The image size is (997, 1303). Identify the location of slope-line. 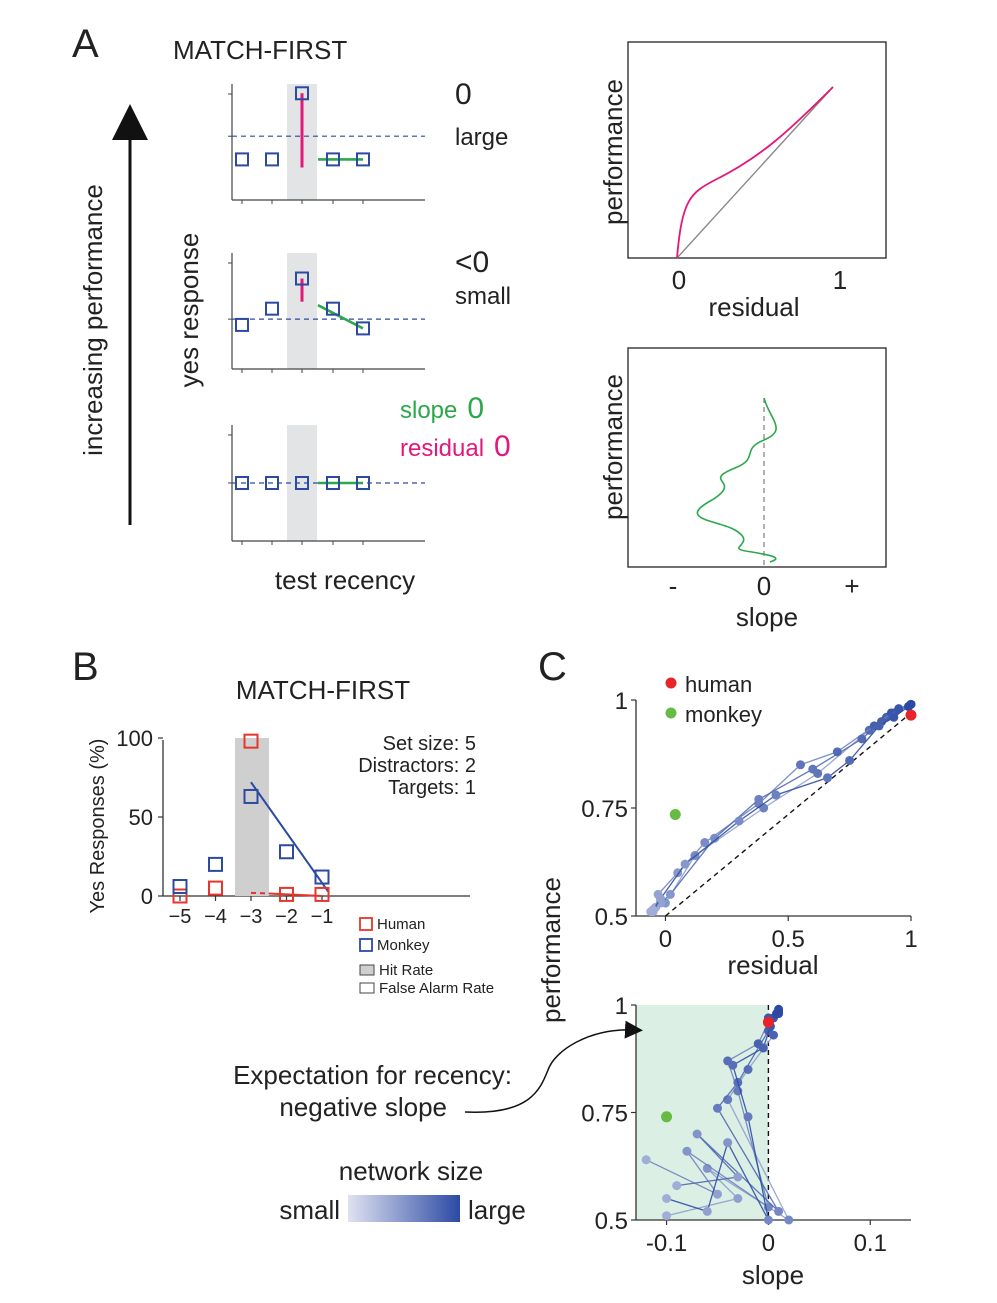
(340, 317).